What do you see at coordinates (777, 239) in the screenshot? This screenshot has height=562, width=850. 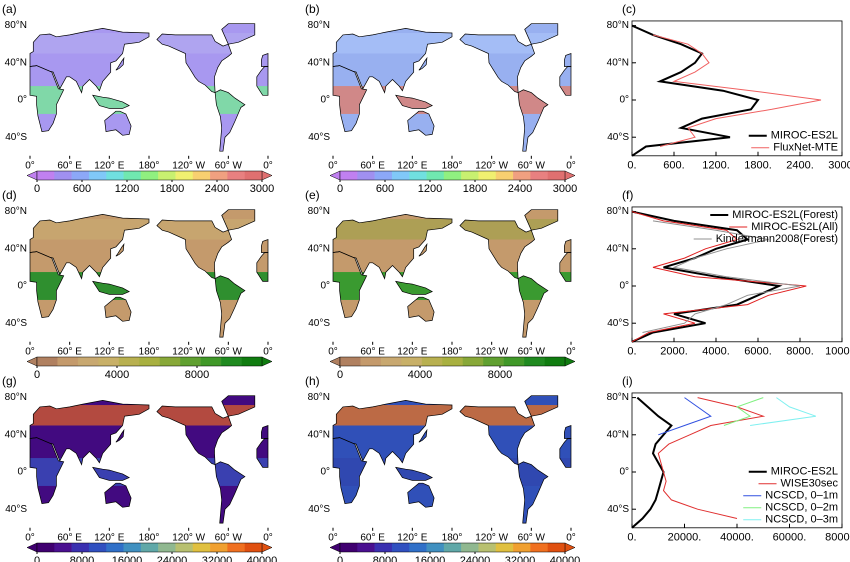 I see `legend-label: Kindermann2008(Forest)` at bounding box center [777, 239].